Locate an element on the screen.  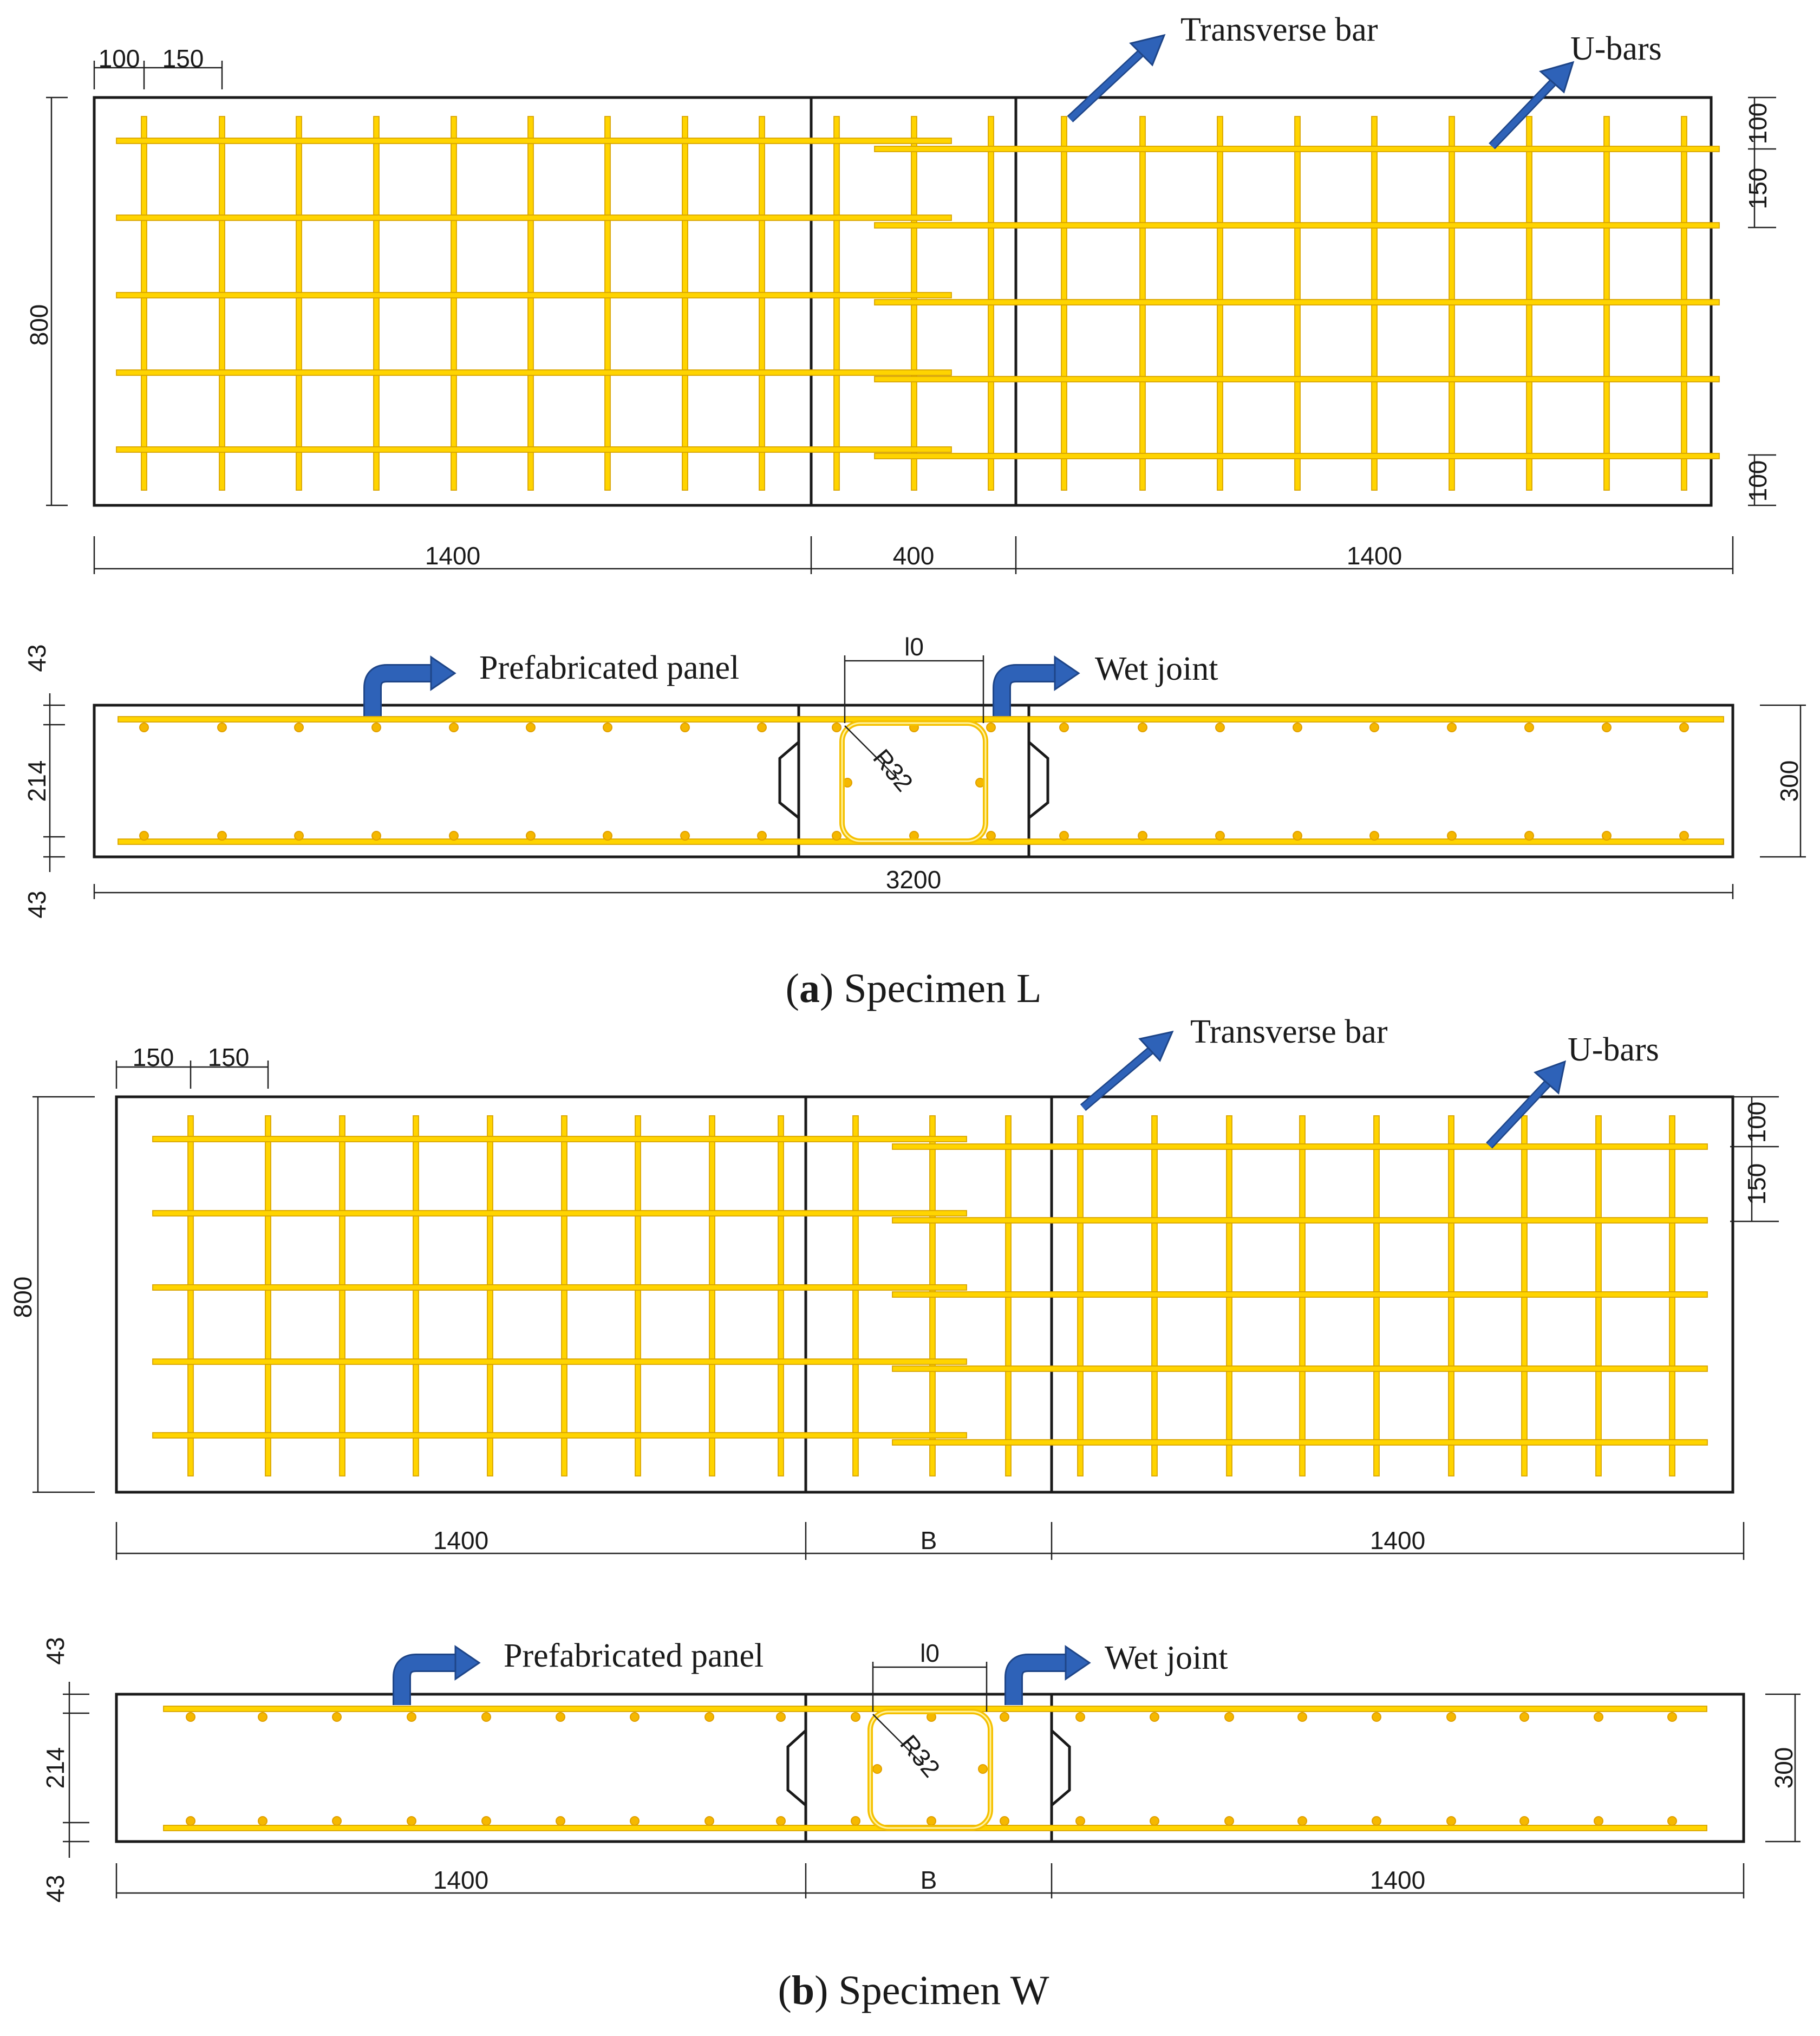
section-b-lap-length: l0 is located at coordinates (930, 1653).